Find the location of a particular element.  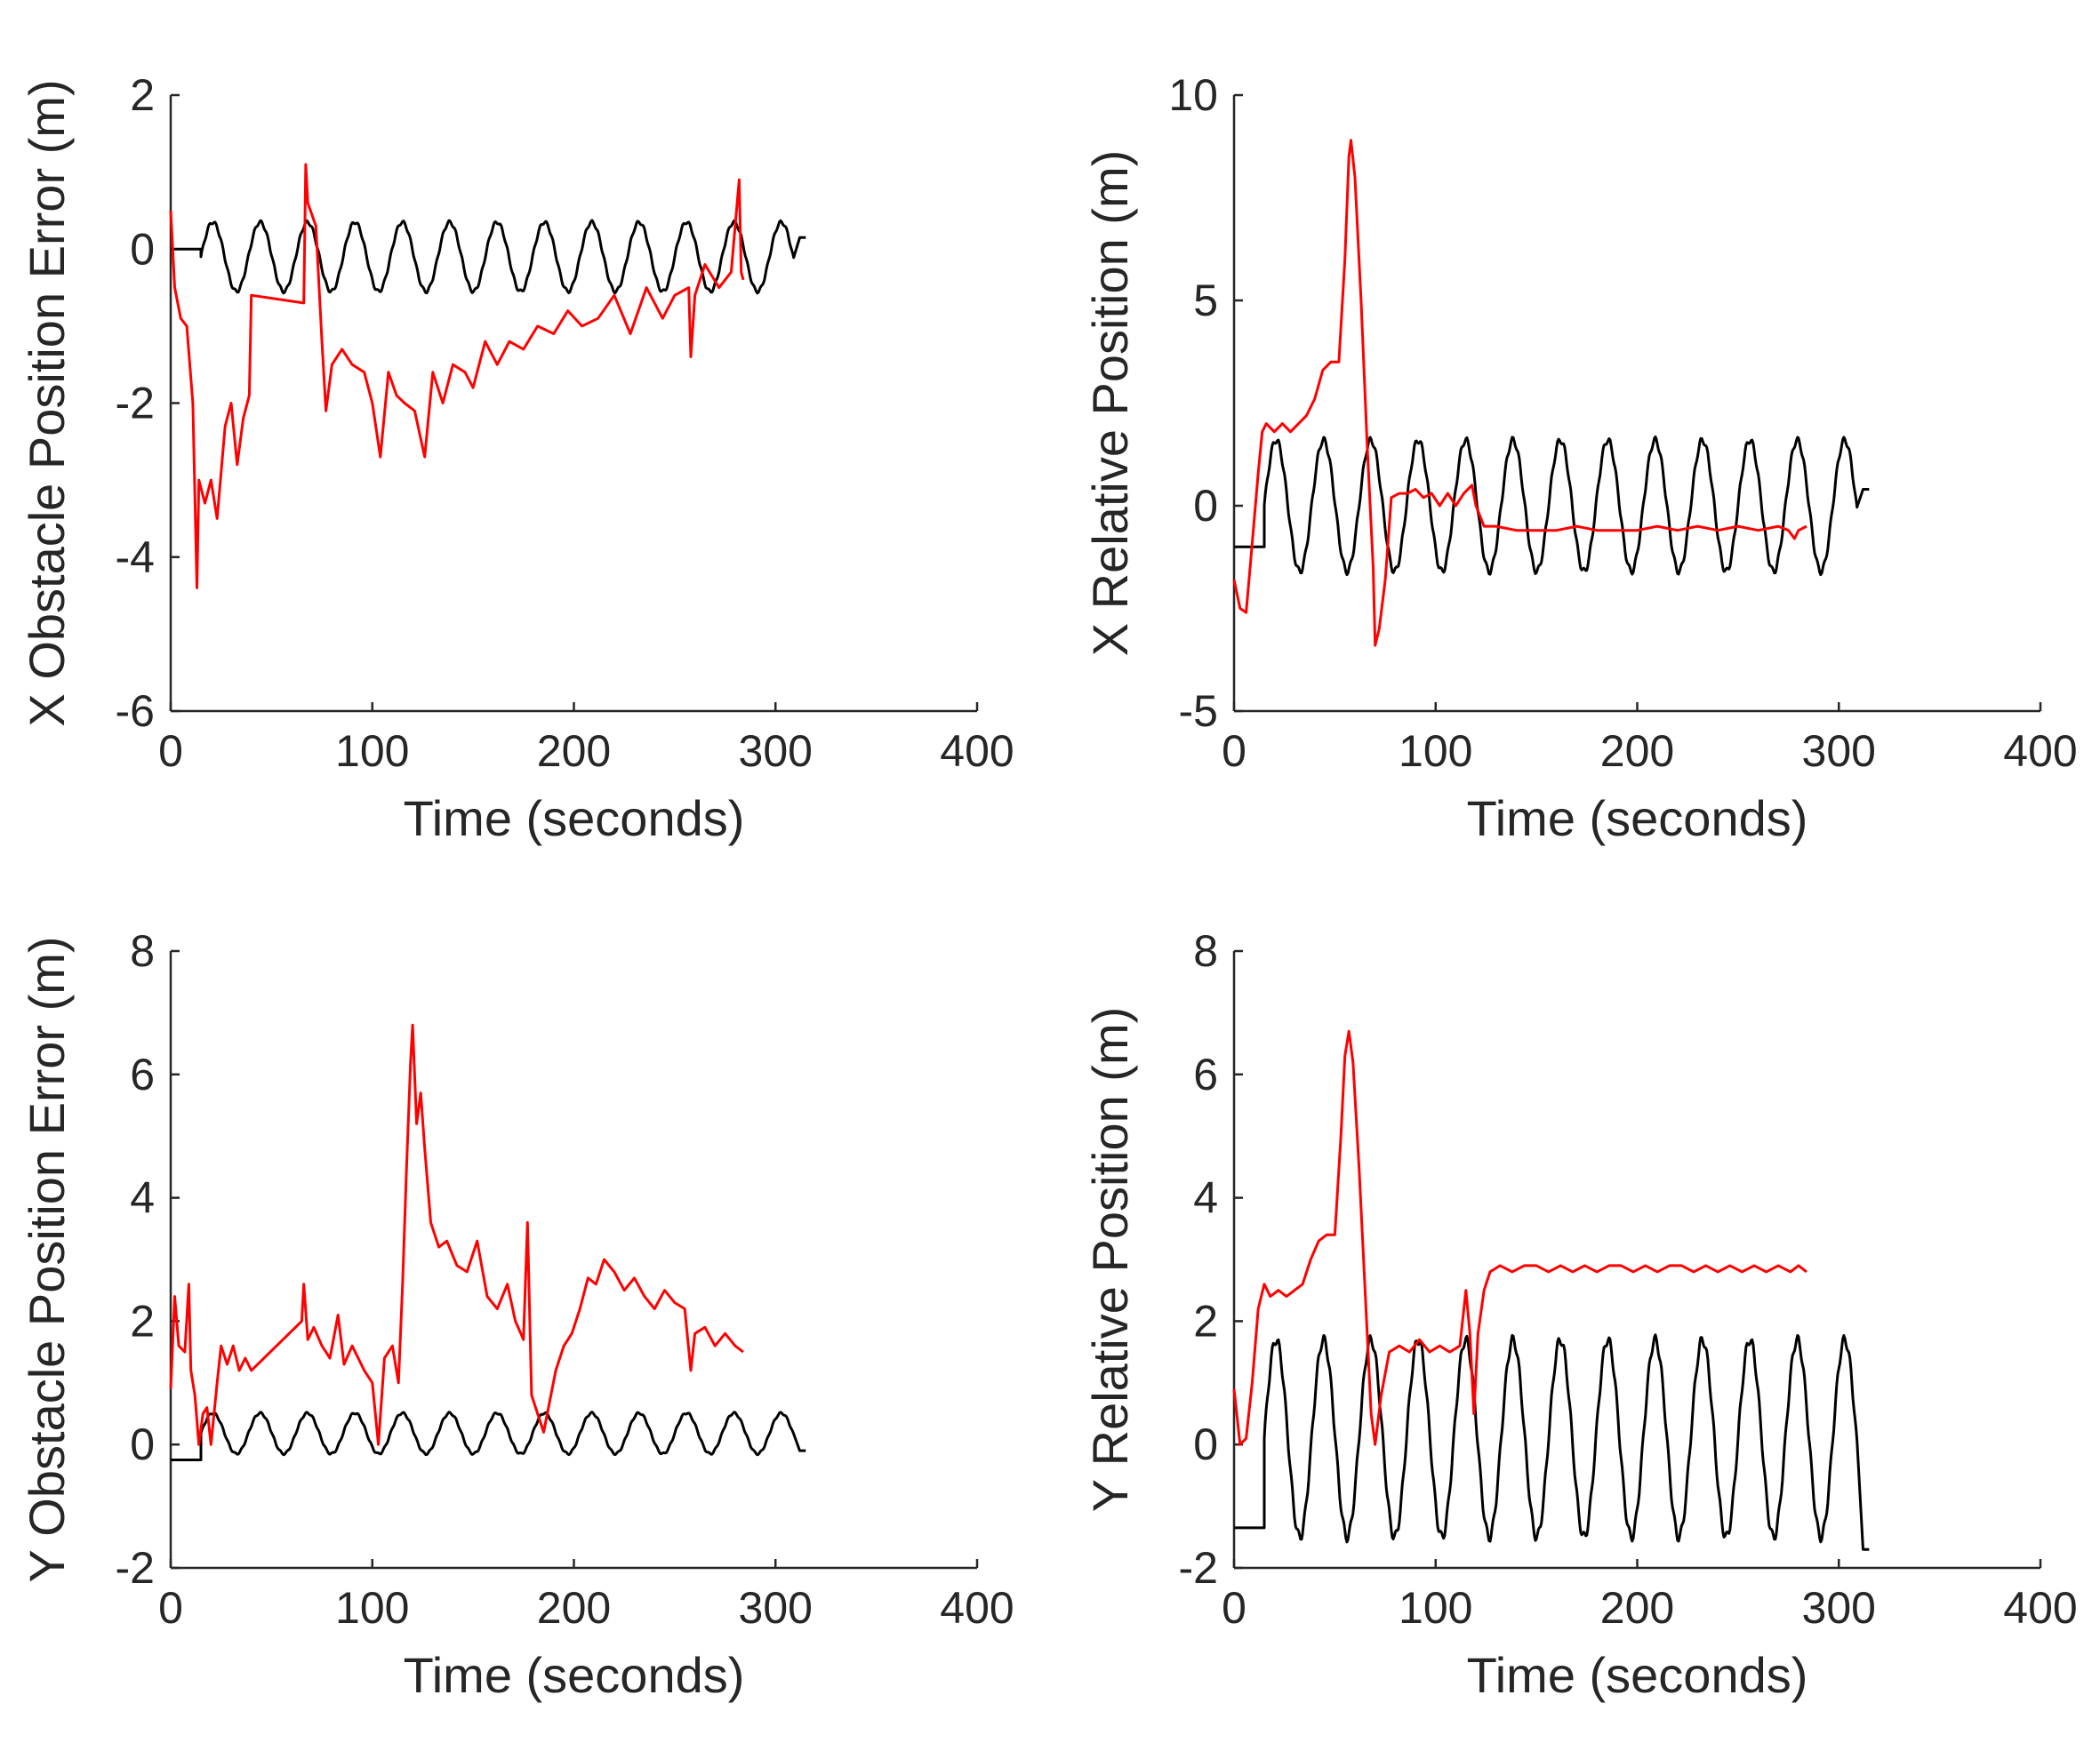

y-tick-label: -6 is located at coordinates (135, 711).